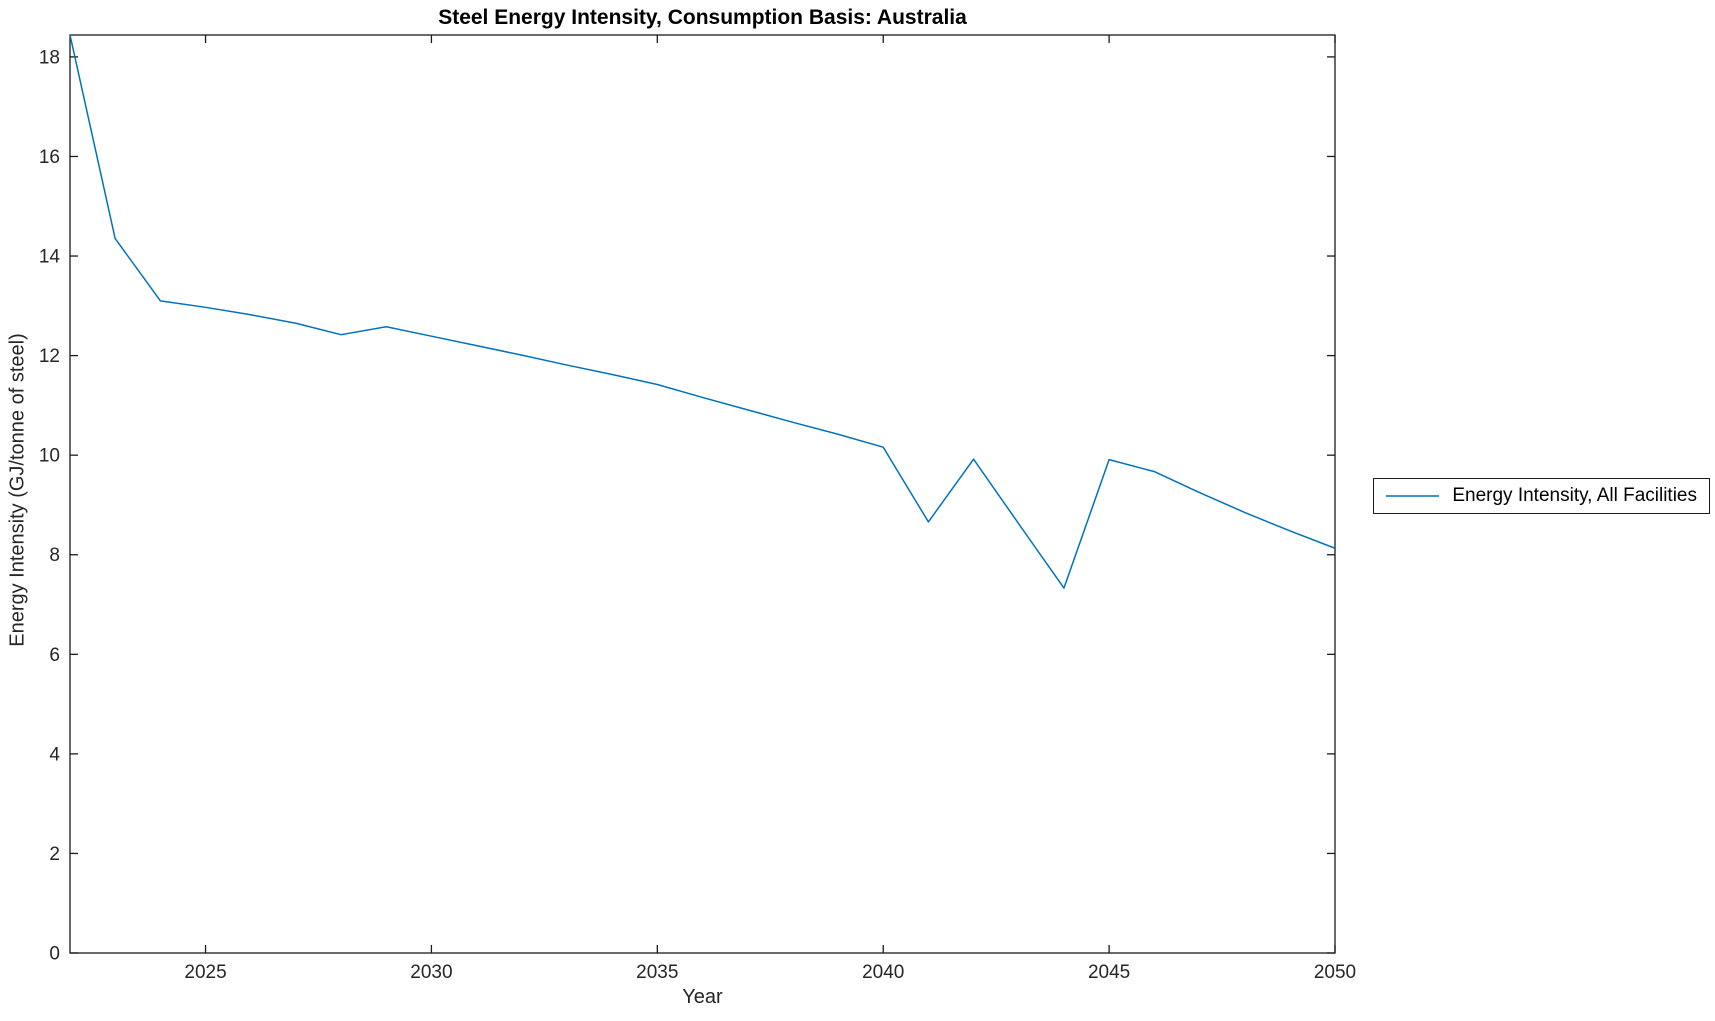  What do you see at coordinates (54, 854) in the screenshot?
I see `y-tick-label: 2` at bounding box center [54, 854].